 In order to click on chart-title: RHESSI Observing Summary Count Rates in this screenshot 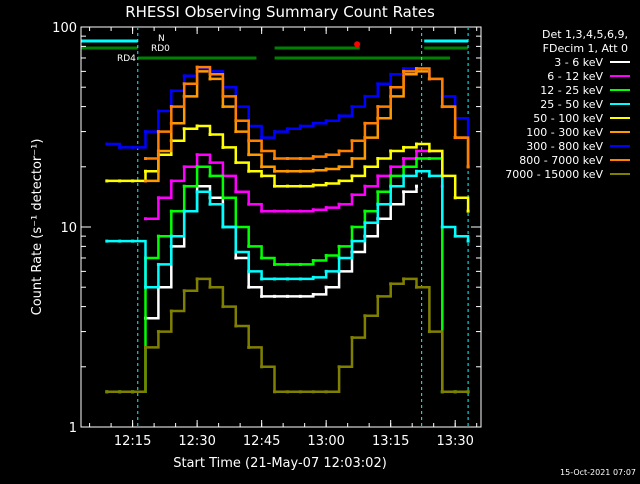, I will do `click(280, 12)`.